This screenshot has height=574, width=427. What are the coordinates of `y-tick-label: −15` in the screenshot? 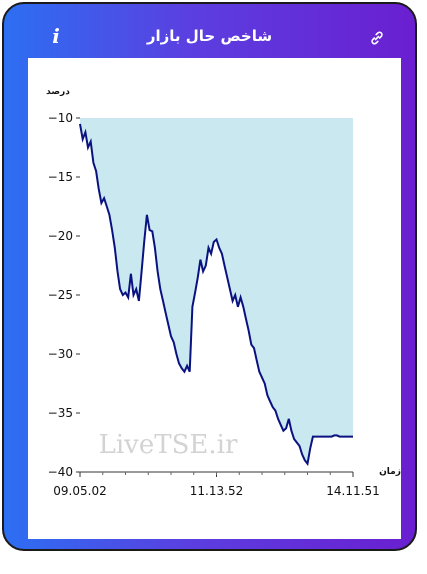 It's located at (60, 177).